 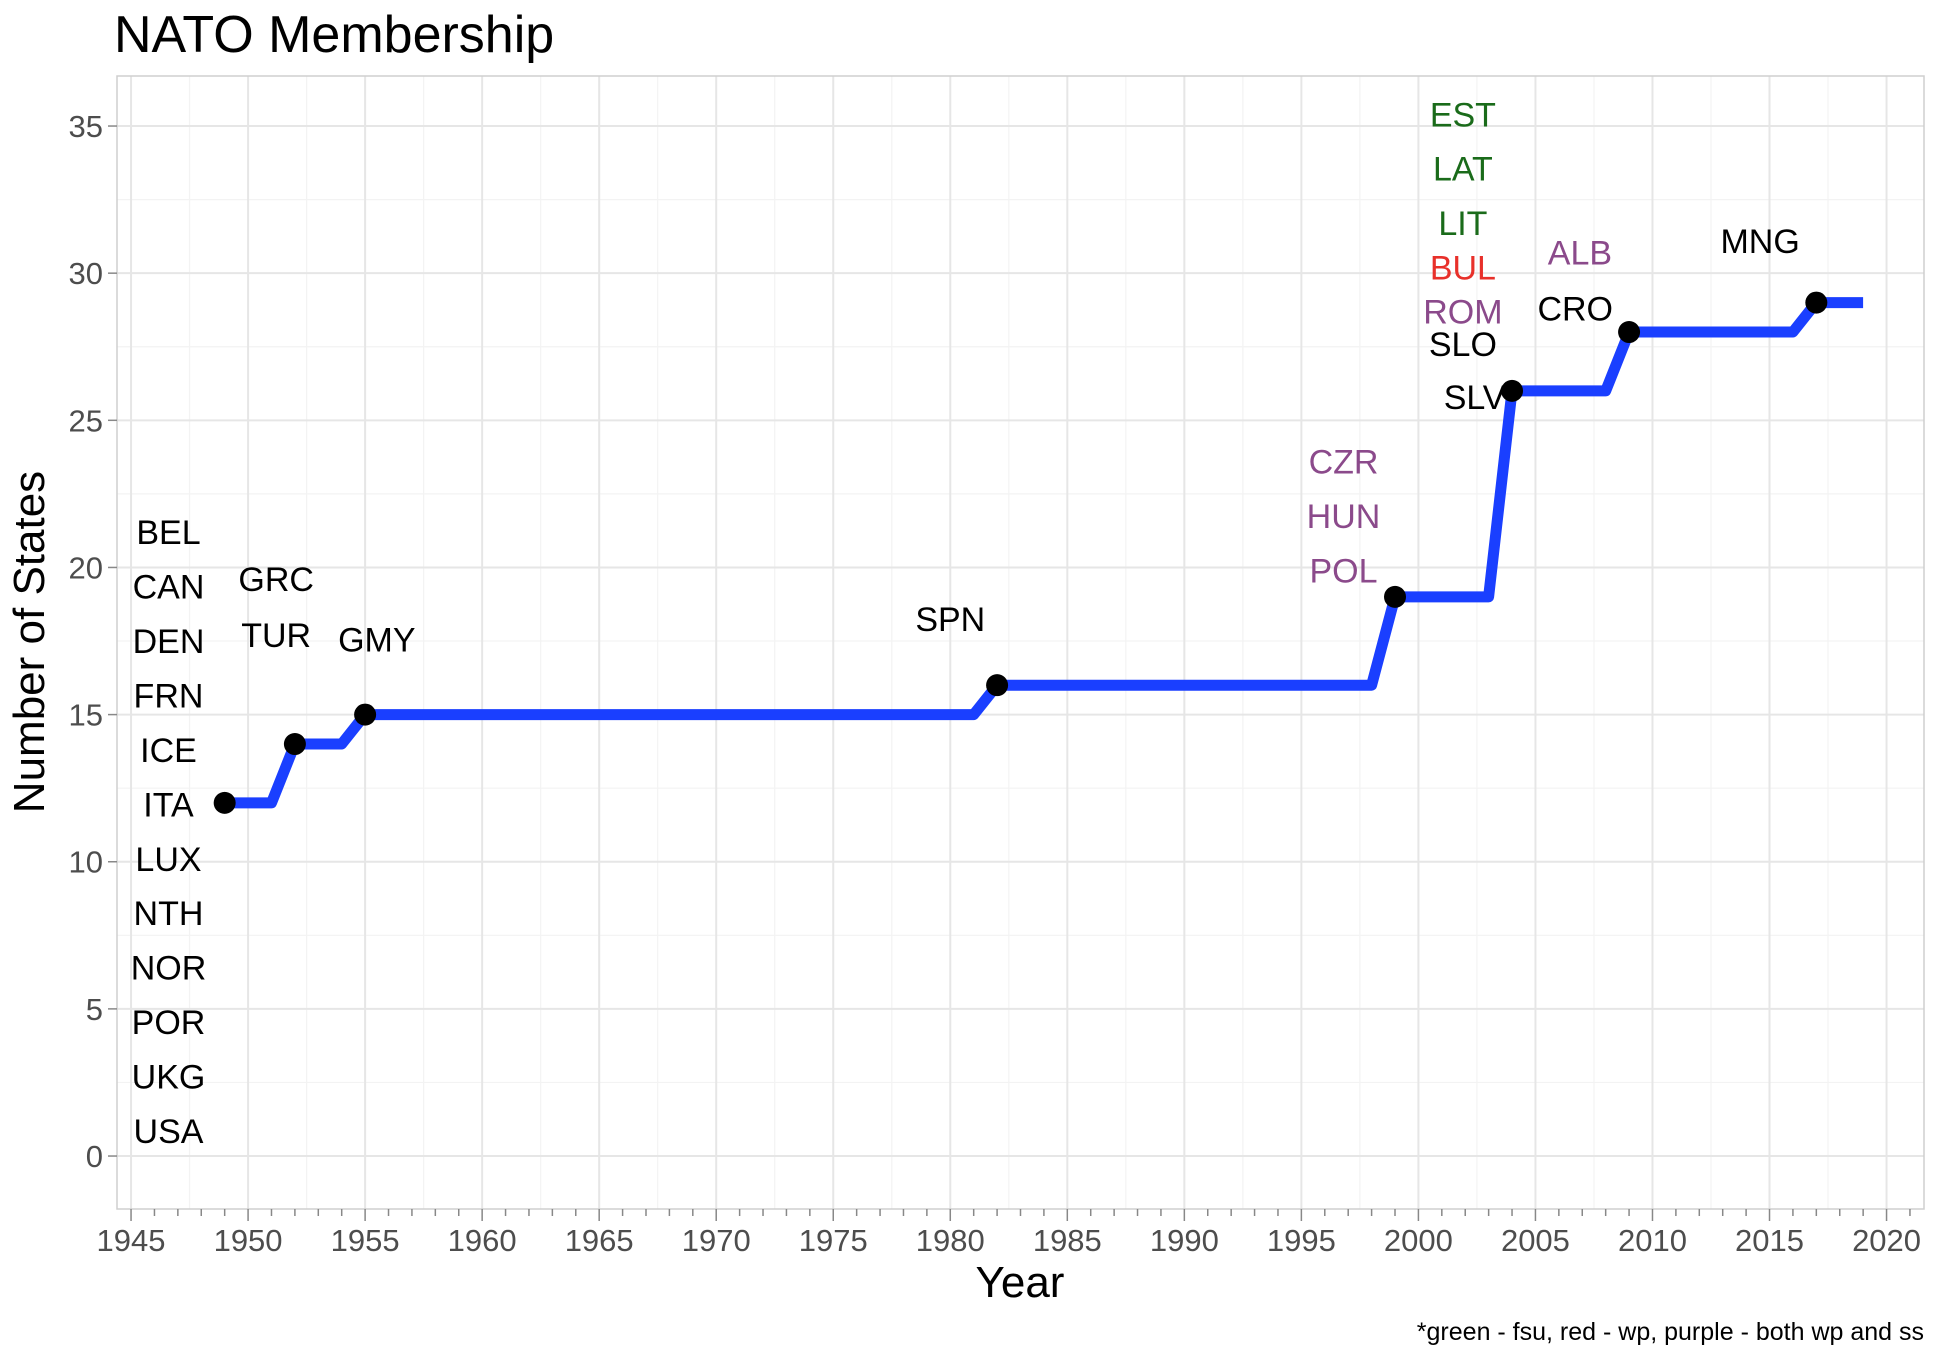 I want to click on x-tick-label: 1955, so click(x=365, y=1240).